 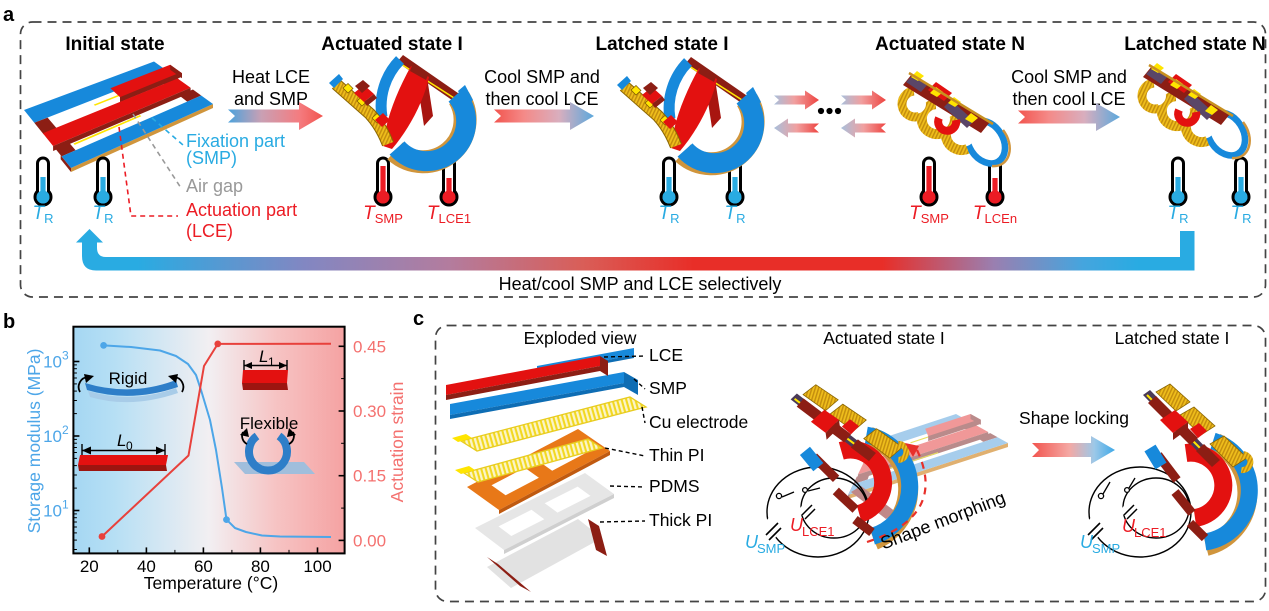 I want to click on svg-text: a, so click(x=9, y=15).